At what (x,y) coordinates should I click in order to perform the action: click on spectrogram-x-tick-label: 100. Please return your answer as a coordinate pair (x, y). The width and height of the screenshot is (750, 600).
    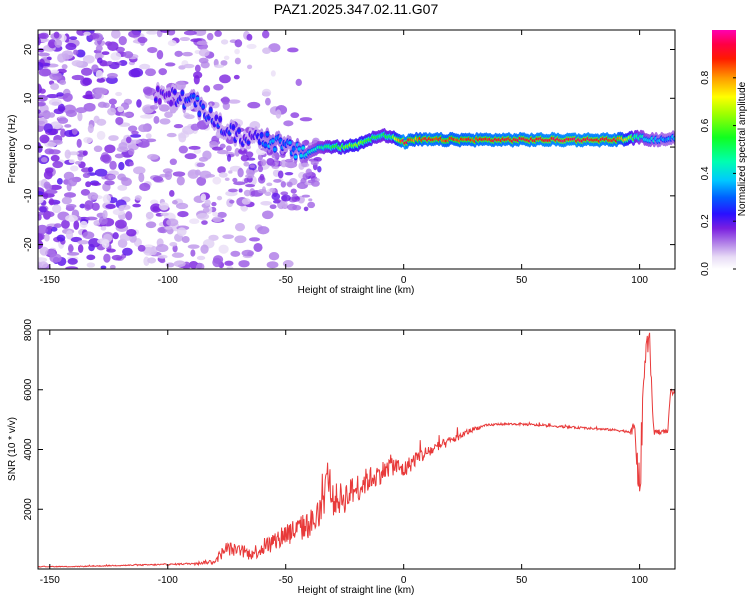
    Looking at the image, I should click on (639, 280).